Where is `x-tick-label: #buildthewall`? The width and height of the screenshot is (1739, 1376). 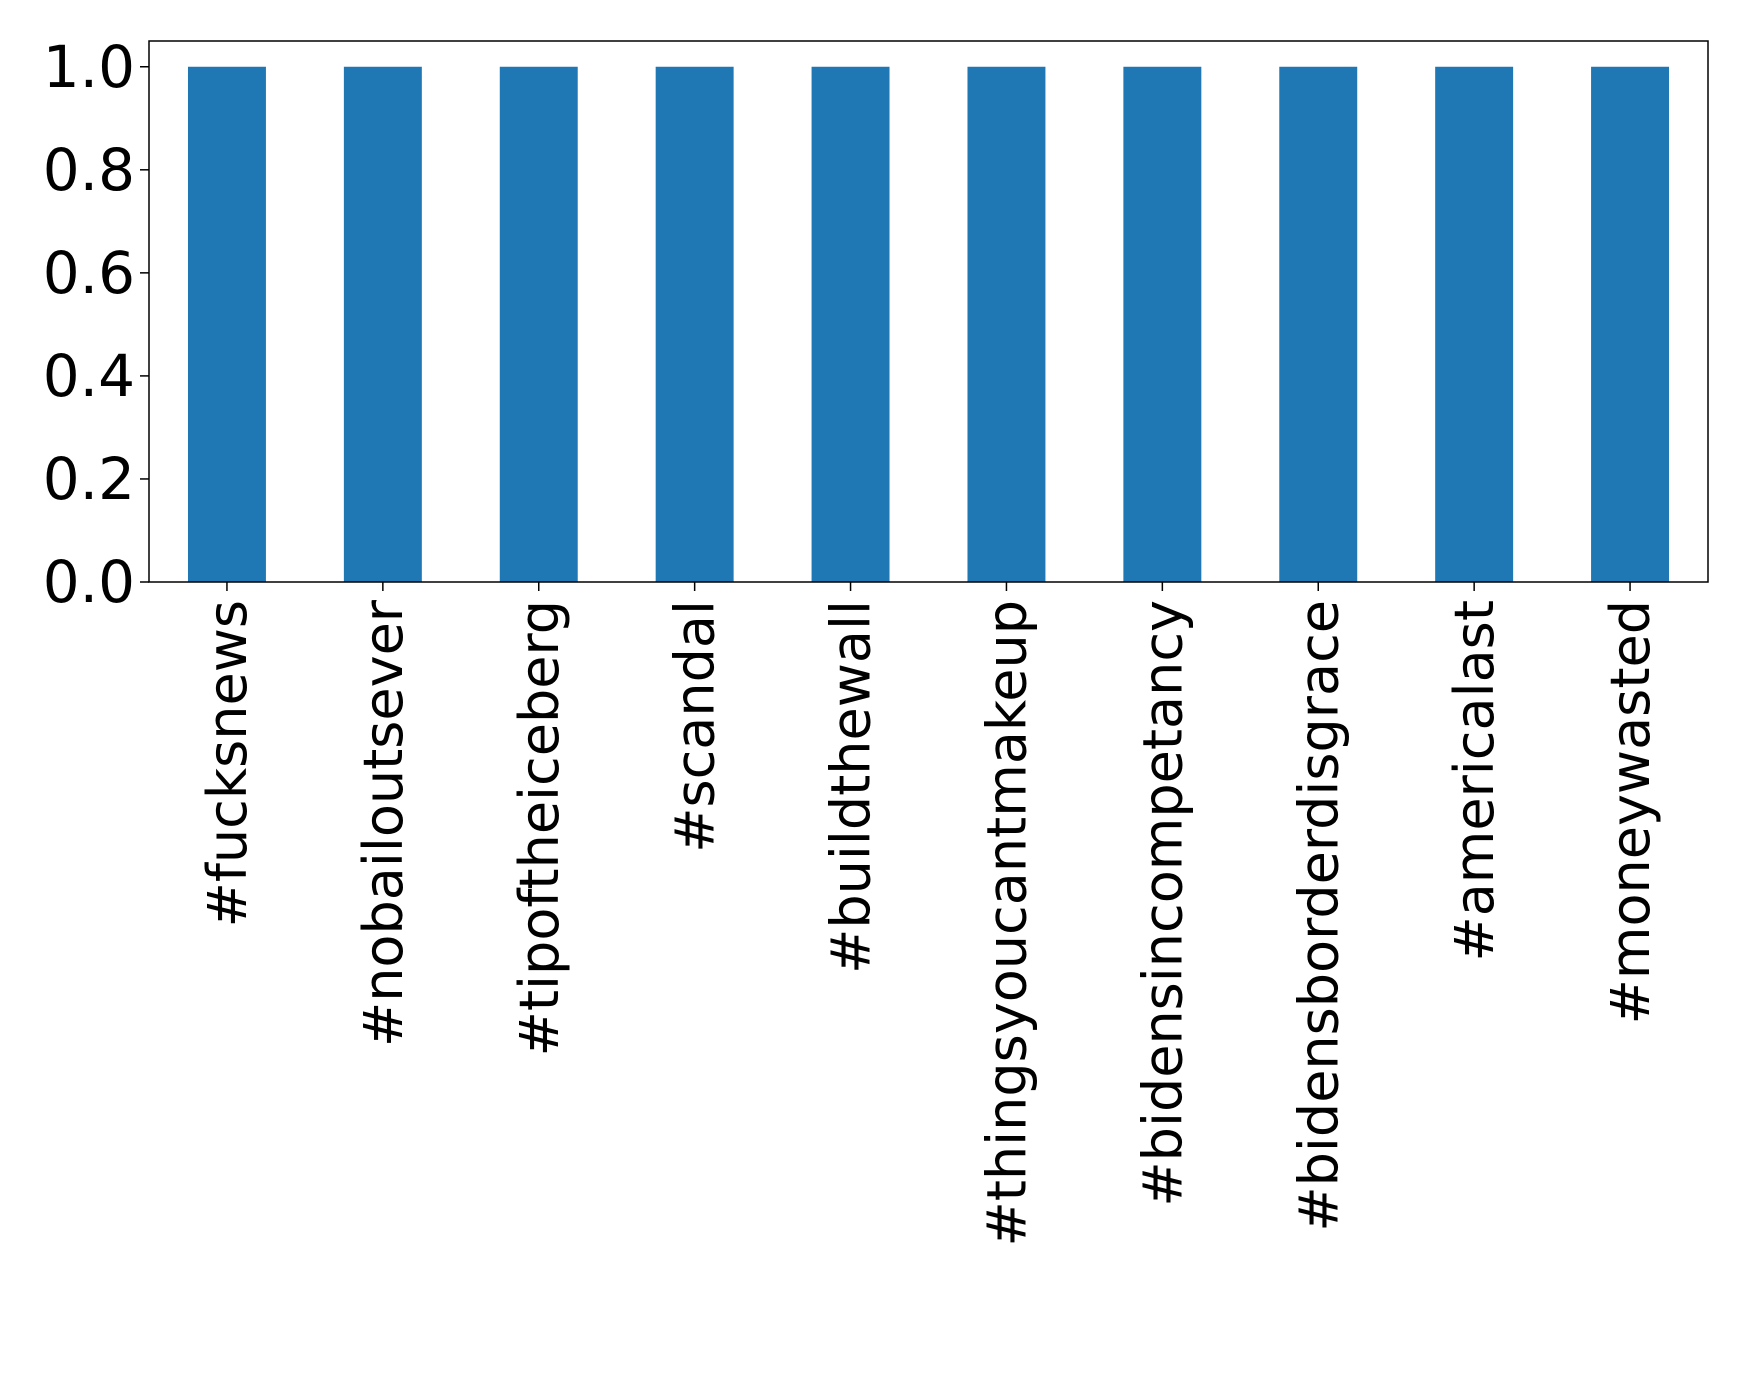 x-tick-label: #buildthewall is located at coordinates (851, 787).